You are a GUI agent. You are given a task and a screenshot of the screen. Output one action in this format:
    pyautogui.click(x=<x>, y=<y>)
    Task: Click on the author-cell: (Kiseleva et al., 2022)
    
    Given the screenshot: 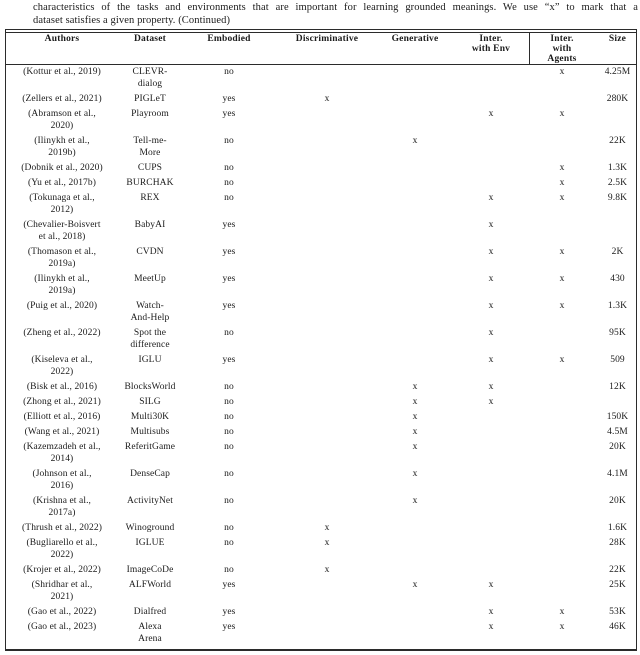 What is the action you would take?
    pyautogui.click(x=62, y=365)
    